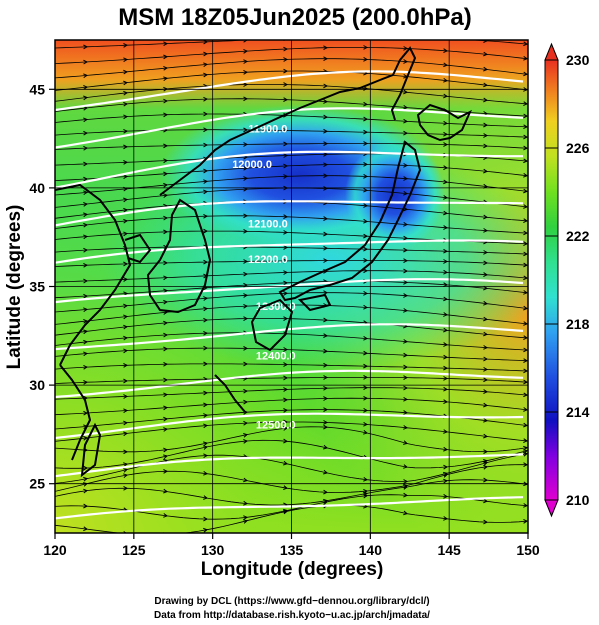 Image resolution: width=599 pixels, height=625 pixels. Describe the element at coordinates (578, 500) in the screenshot. I see `colorbar-tick-label: 210` at that location.